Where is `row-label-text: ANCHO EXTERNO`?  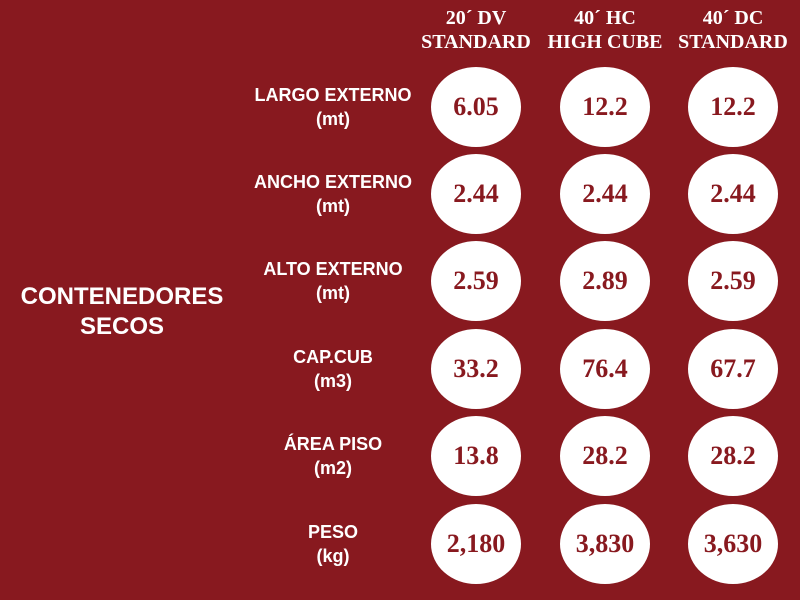 row-label-text: ANCHO EXTERNO is located at coordinates (332, 182).